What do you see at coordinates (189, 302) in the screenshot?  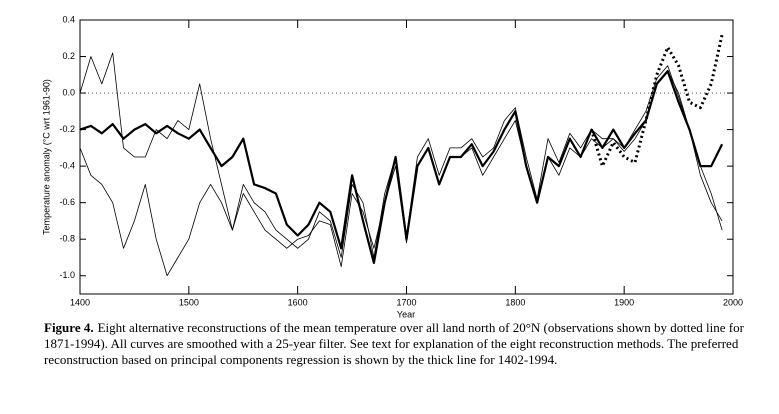 I see `x-tick-label: 1500` at bounding box center [189, 302].